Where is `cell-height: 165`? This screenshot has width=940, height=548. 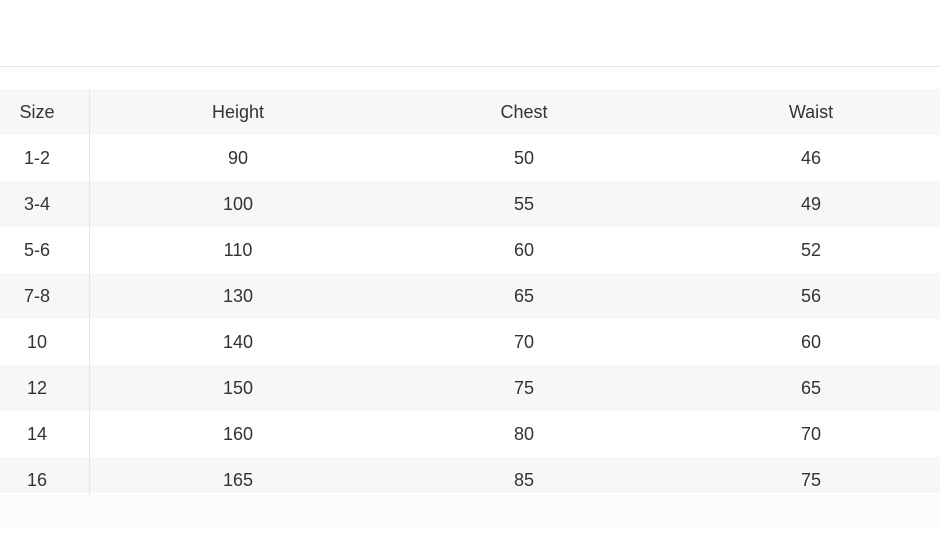 cell-height: 165 is located at coordinates (238, 480).